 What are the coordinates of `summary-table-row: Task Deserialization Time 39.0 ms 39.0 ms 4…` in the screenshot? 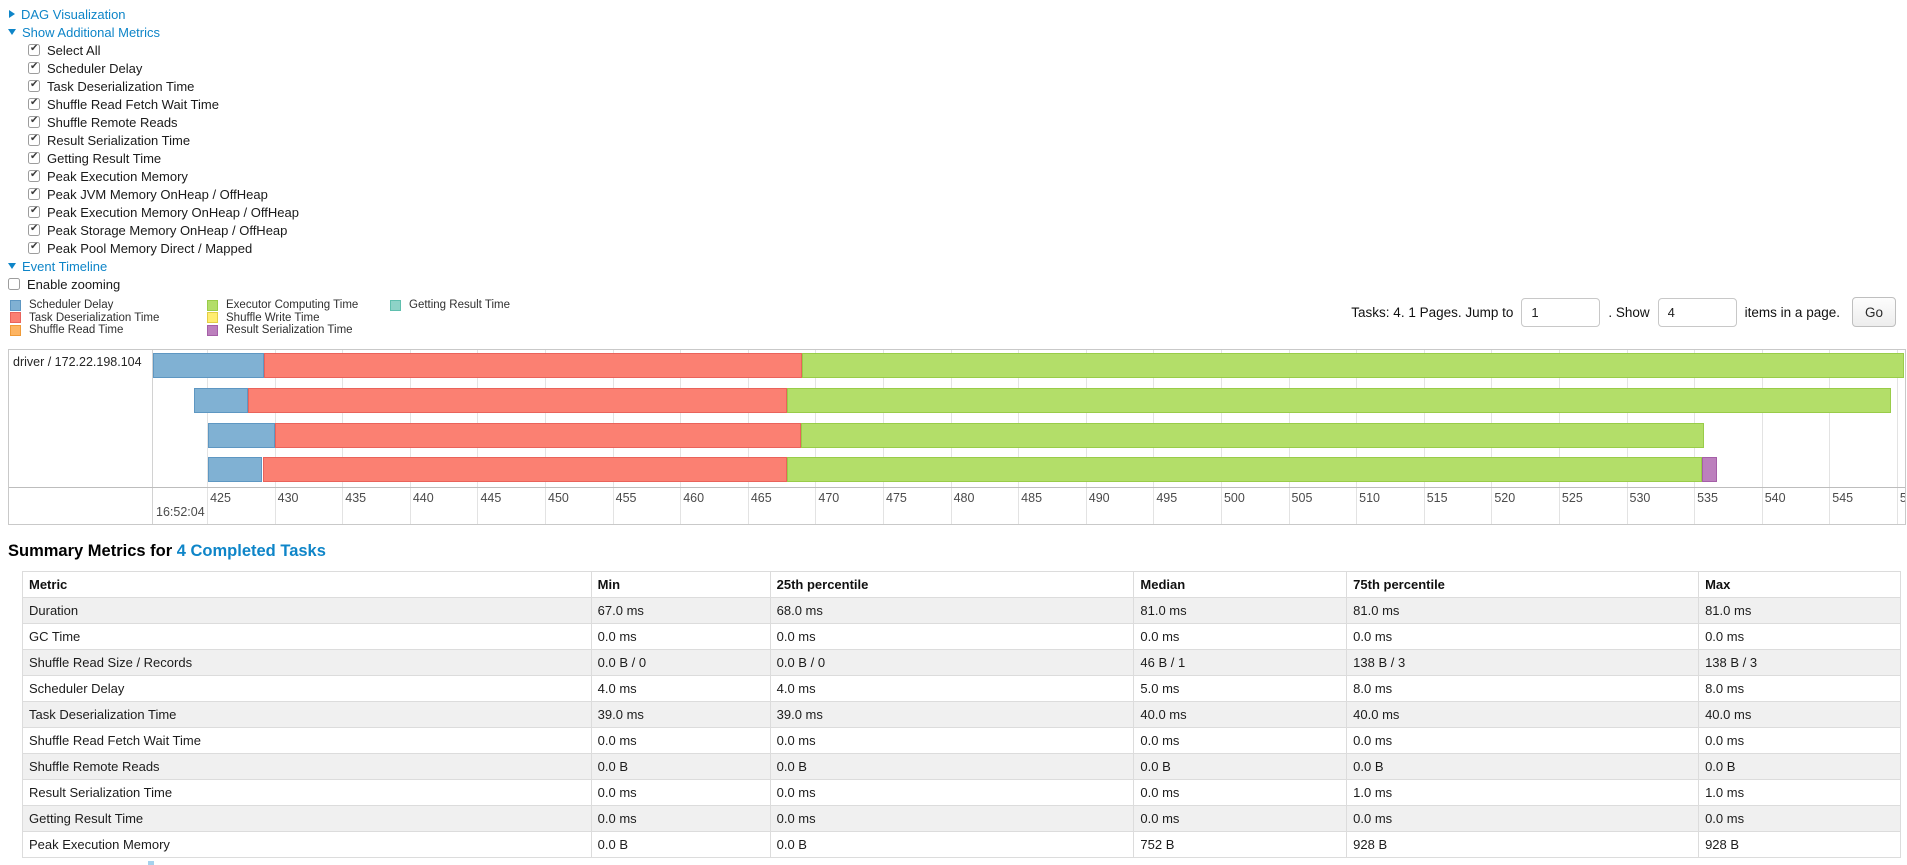 It's located at (961, 714).